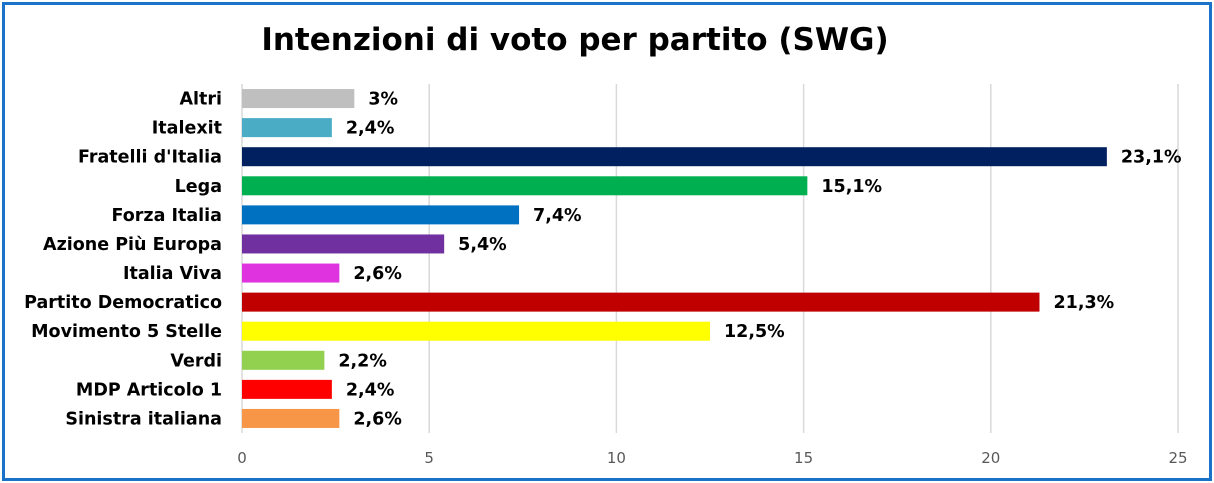  Describe the element at coordinates (575, 40) in the screenshot. I see `chart-title: Intenzioni di voto per partito (SWG)` at that location.